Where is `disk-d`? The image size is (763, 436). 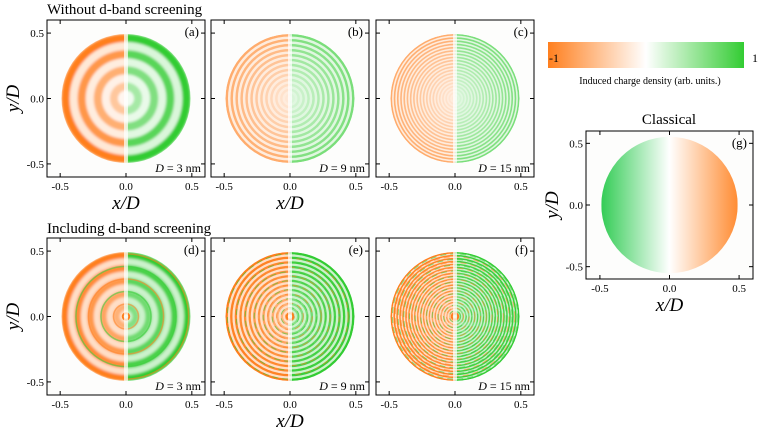
disk-d is located at coordinates (126, 316).